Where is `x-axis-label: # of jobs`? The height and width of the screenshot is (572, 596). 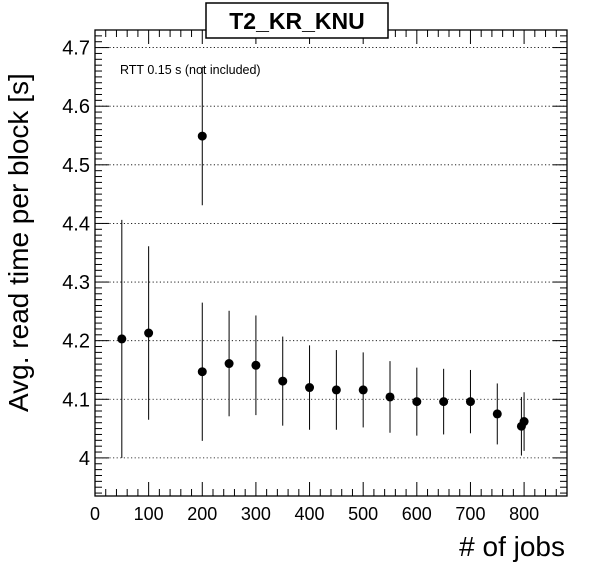 x-axis-label: # of jobs is located at coordinates (512, 546).